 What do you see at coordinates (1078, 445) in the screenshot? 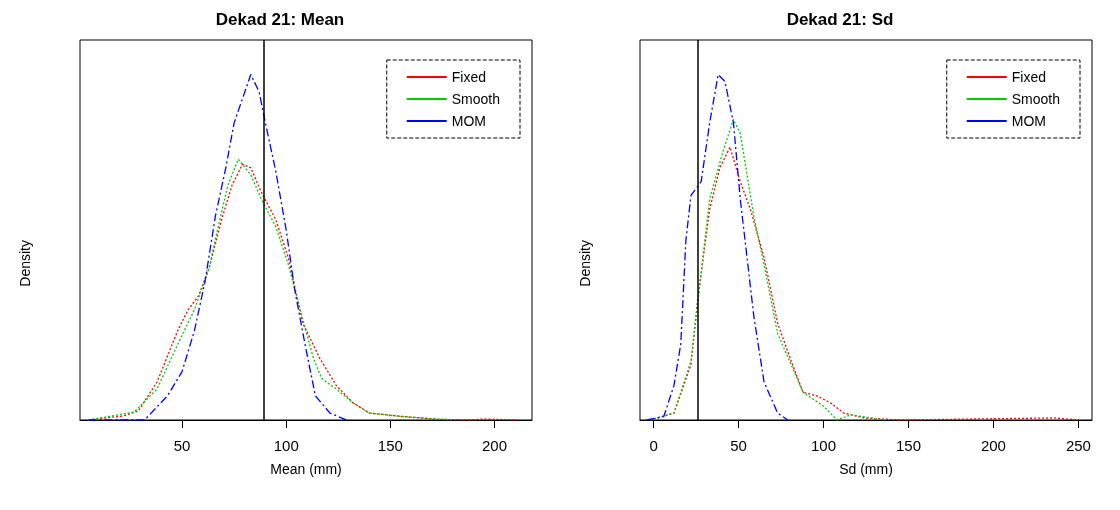
I see `x-tick-label: 250` at bounding box center [1078, 445].